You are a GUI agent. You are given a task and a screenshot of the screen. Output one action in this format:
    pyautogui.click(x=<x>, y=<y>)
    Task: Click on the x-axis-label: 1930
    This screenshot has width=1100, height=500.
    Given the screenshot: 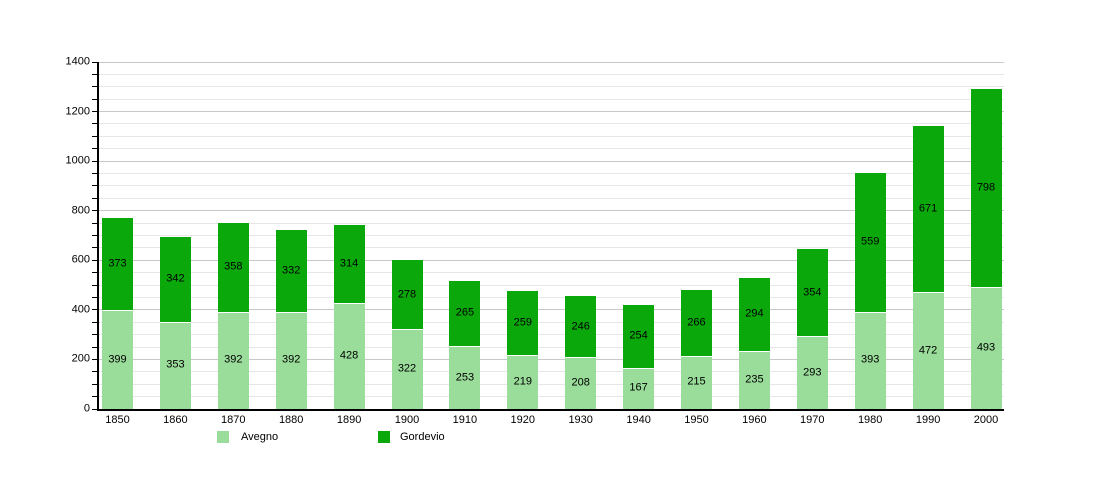 What is the action you would take?
    pyautogui.click(x=580, y=420)
    